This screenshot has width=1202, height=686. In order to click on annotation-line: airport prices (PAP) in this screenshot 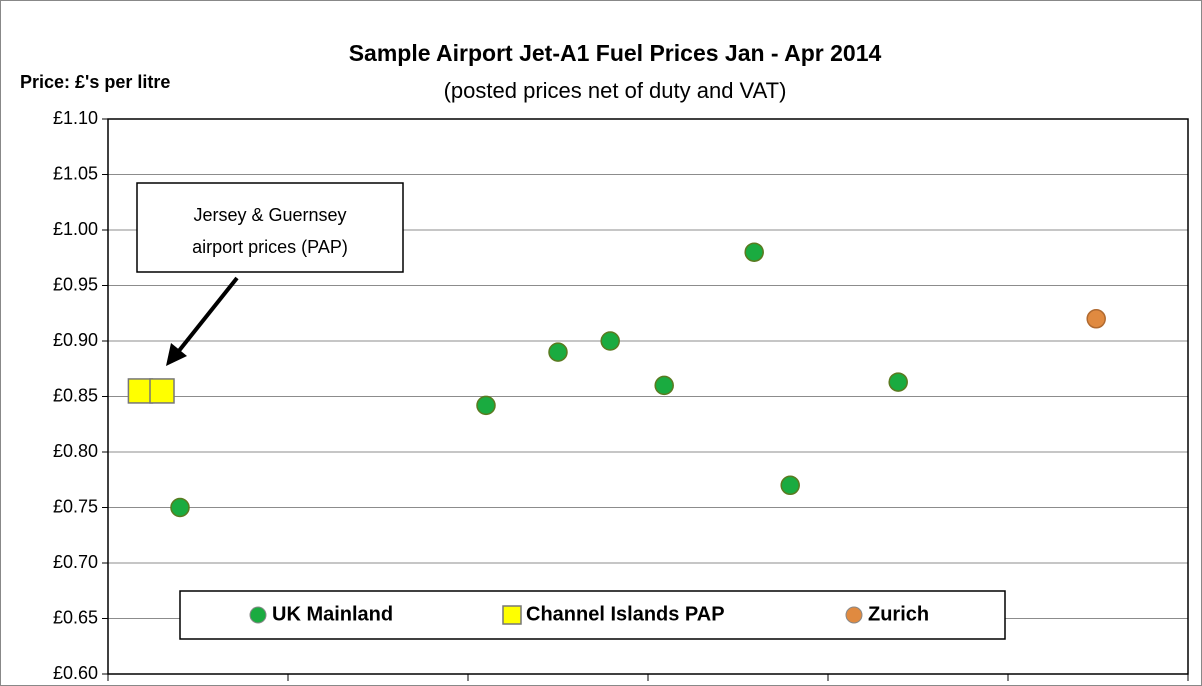, I will do `click(270, 247)`.